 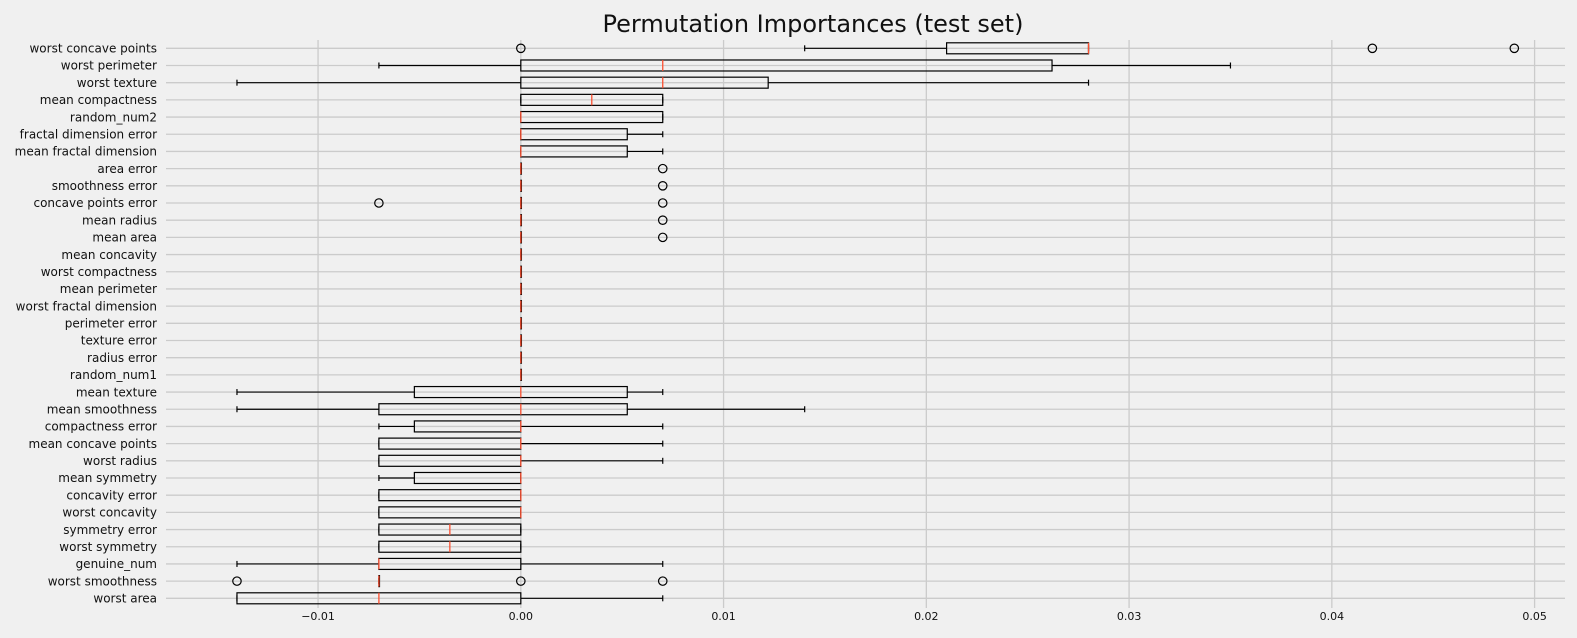 What do you see at coordinates (813, 24) in the screenshot?
I see `chart-title: Permutation Importances (test set)` at bounding box center [813, 24].